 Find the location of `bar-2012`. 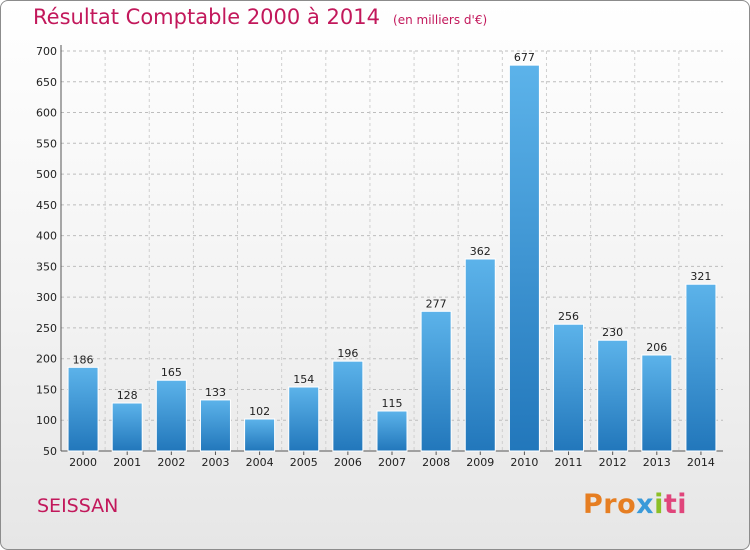

bar-2012 is located at coordinates (613, 395).